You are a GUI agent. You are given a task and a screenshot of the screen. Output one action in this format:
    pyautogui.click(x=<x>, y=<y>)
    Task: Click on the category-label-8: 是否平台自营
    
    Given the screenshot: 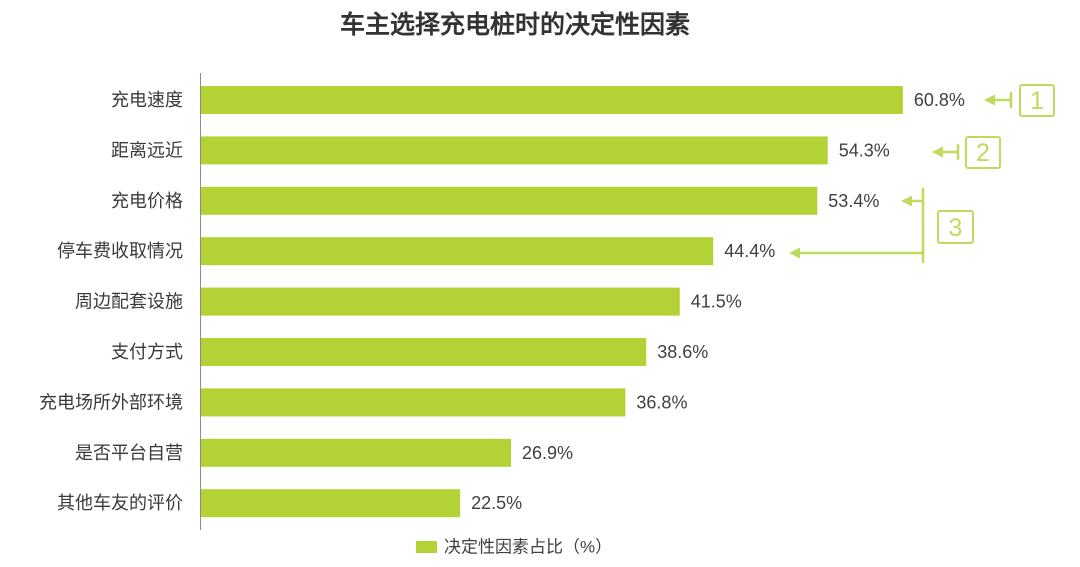 What is the action you would take?
    pyautogui.click(x=129, y=453)
    